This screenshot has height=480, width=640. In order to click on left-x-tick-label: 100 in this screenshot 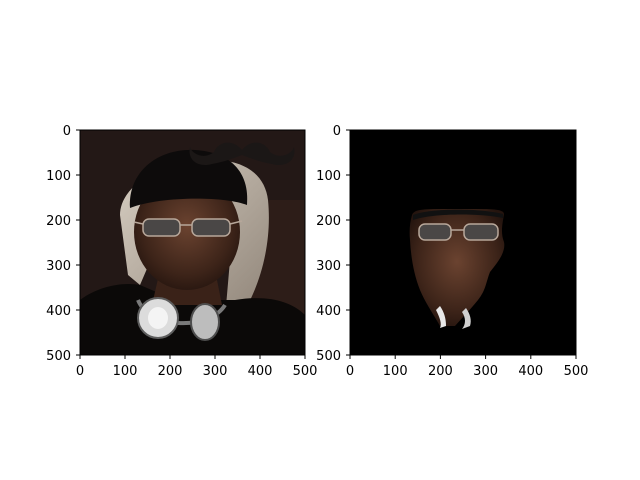, I will do `click(125, 371)`.